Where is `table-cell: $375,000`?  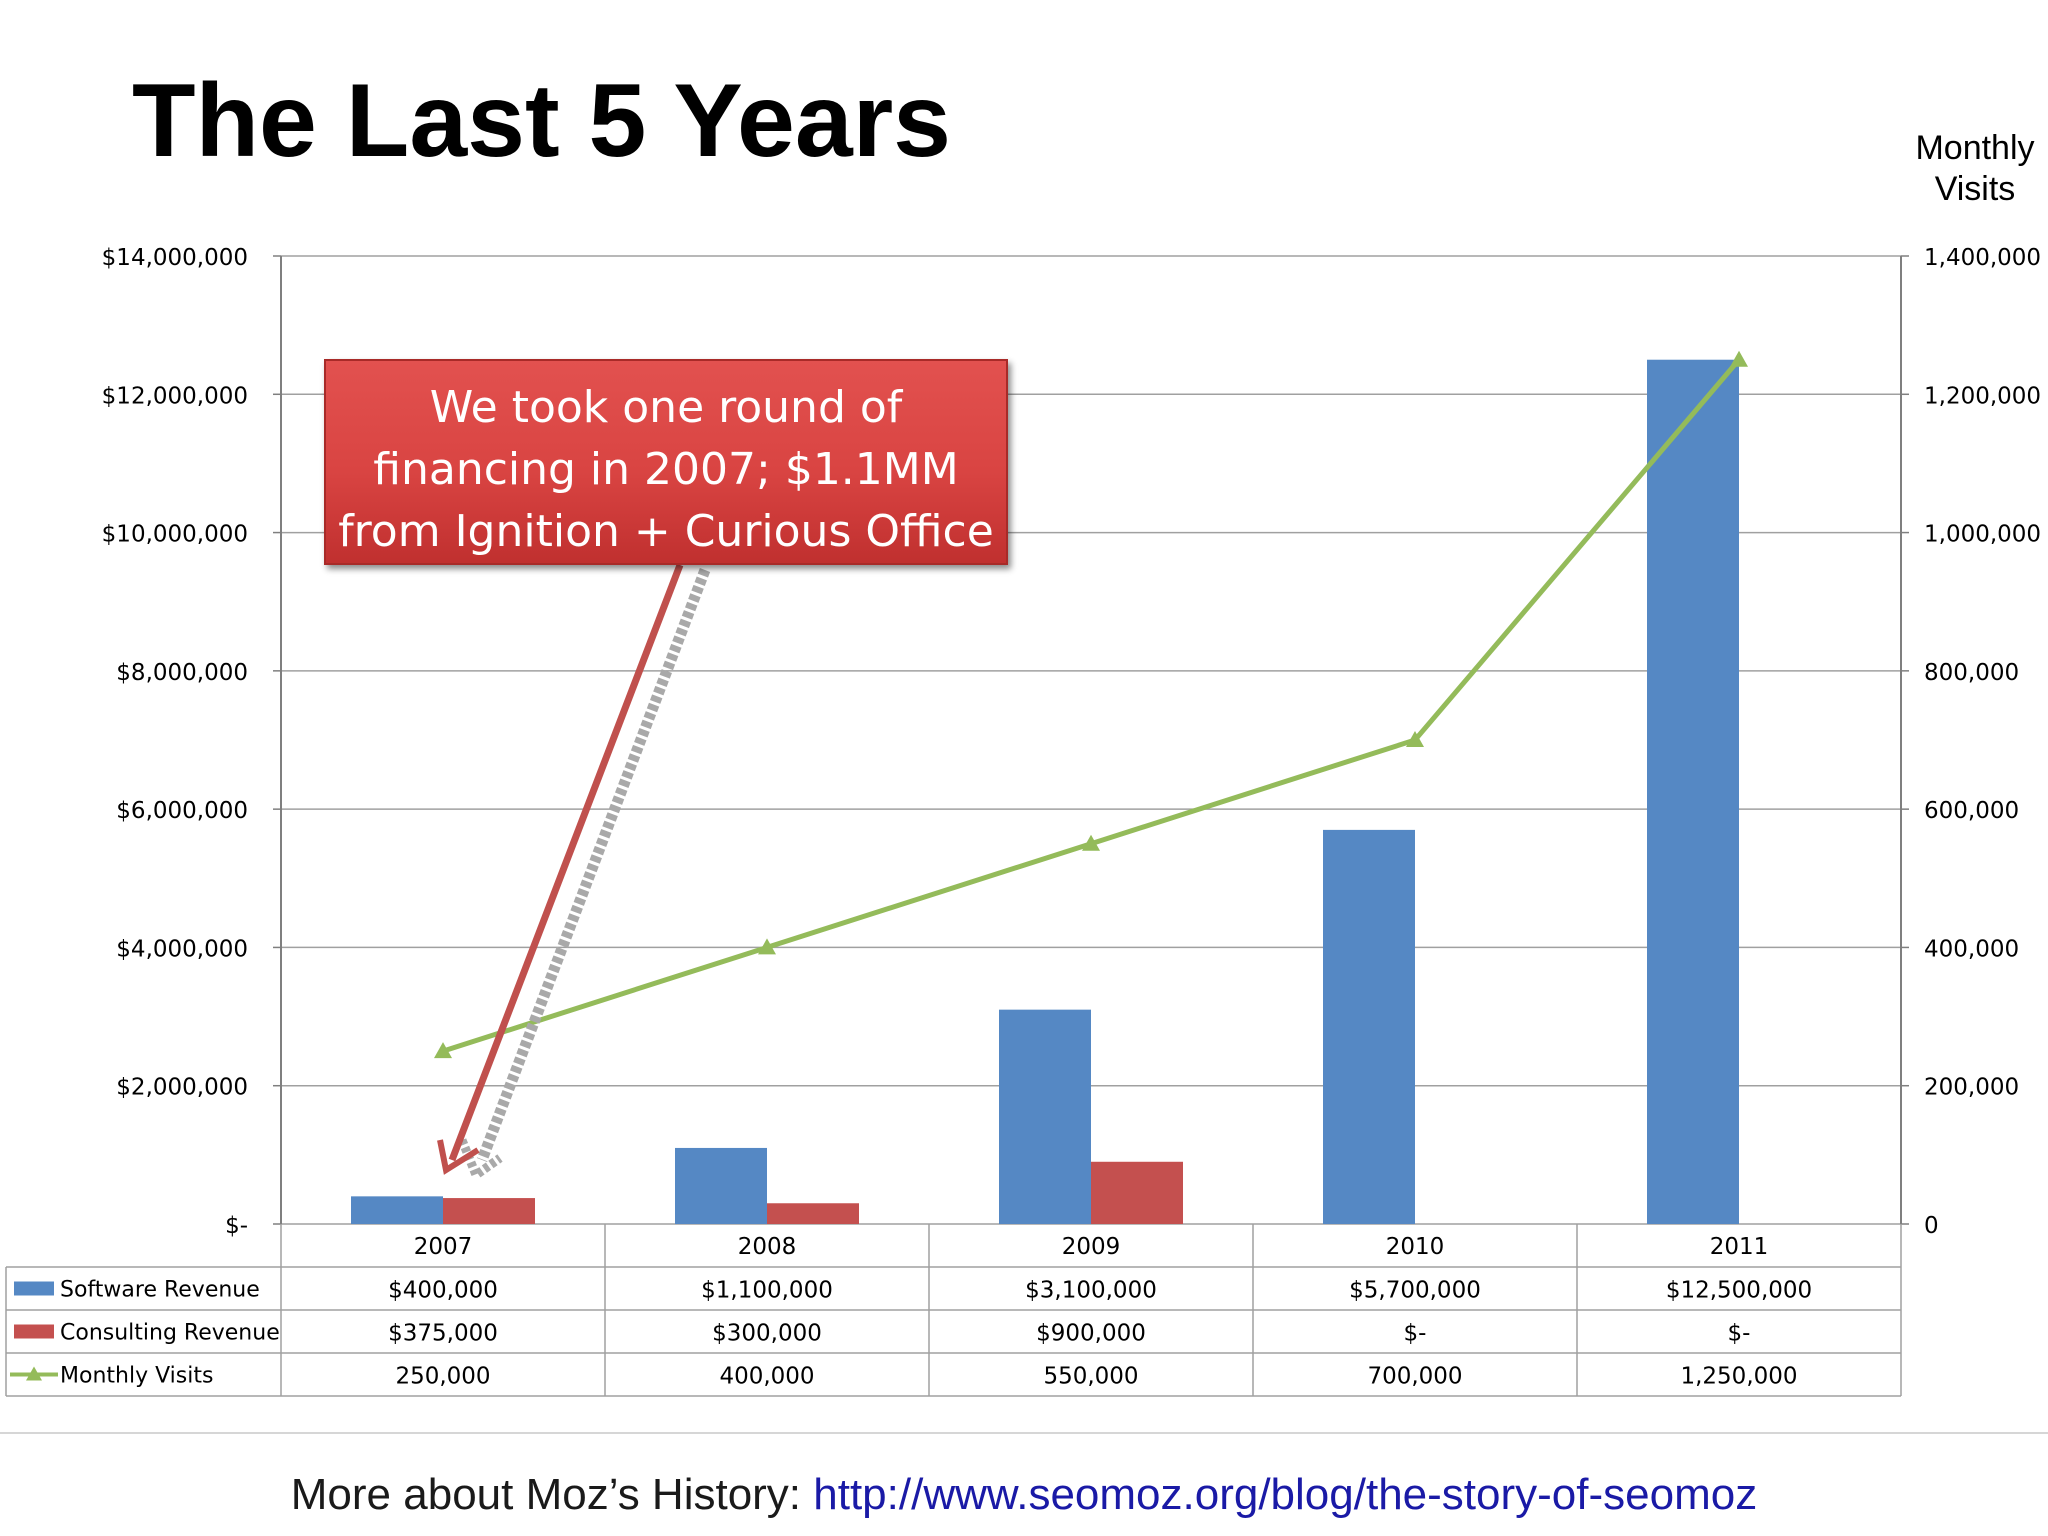
table-cell: $375,000 is located at coordinates (443, 1334).